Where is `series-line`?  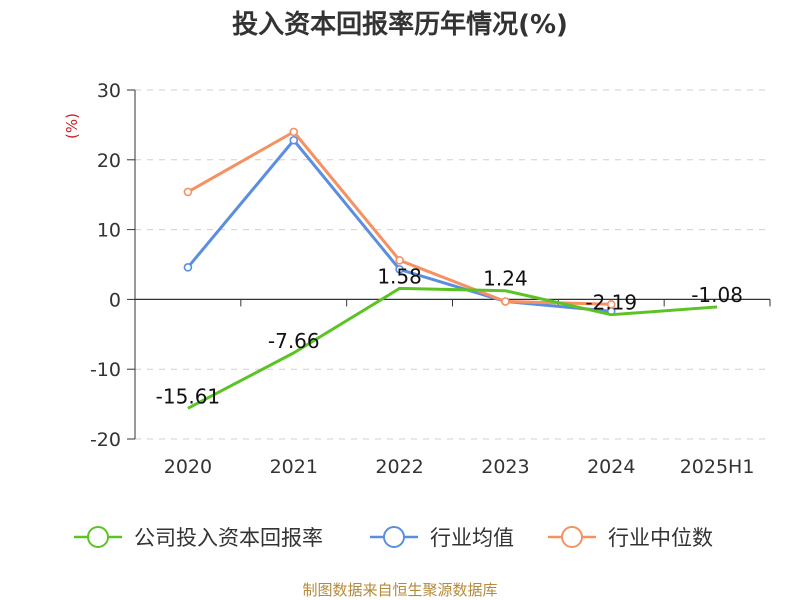
series-line is located at coordinates (452, 348).